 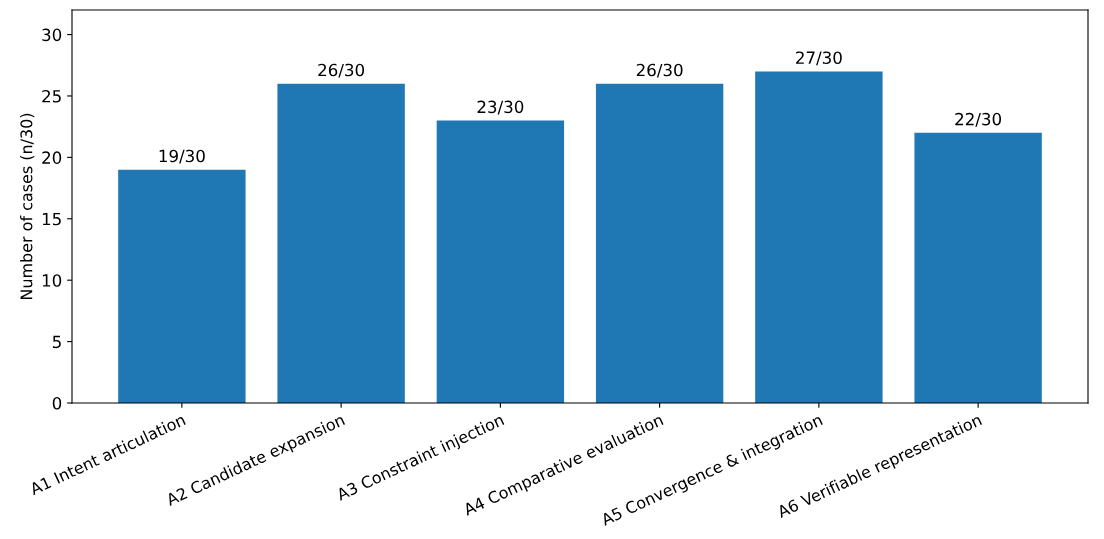 What do you see at coordinates (500, 107) in the screenshot?
I see `data-label: 23/30` at bounding box center [500, 107].